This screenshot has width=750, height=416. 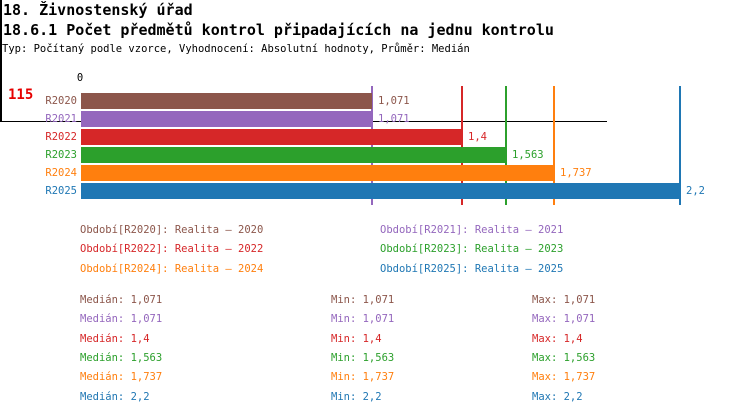 What do you see at coordinates (477, 137) in the screenshot?
I see `bar-value-label: 1,4` at bounding box center [477, 137].